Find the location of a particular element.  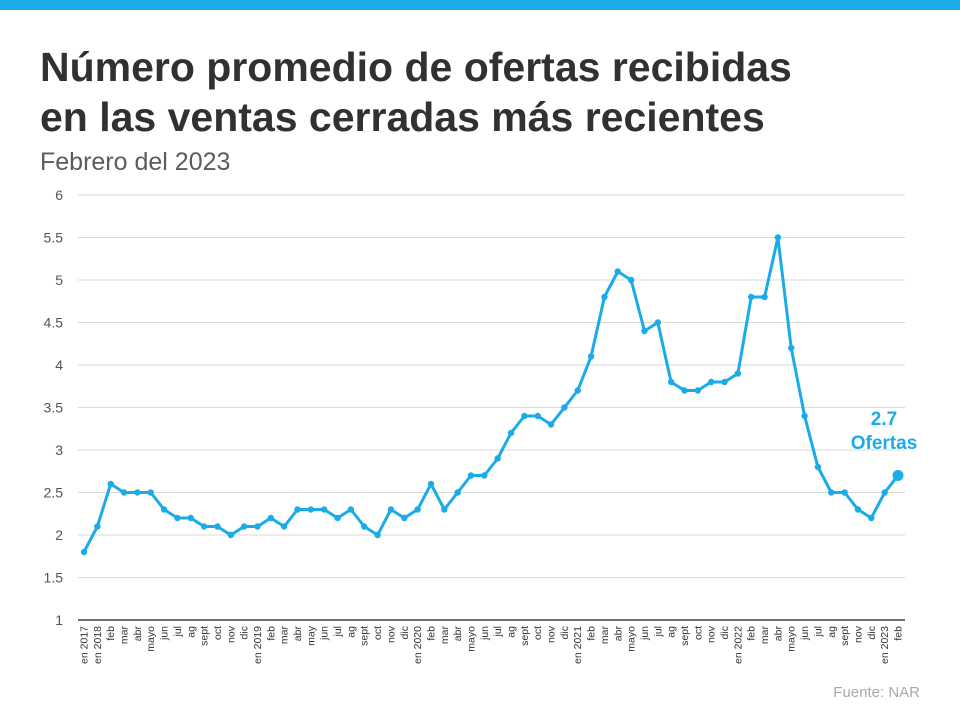

title-line-1: Número promedio de ofertas recibidas is located at coordinates (416, 67).